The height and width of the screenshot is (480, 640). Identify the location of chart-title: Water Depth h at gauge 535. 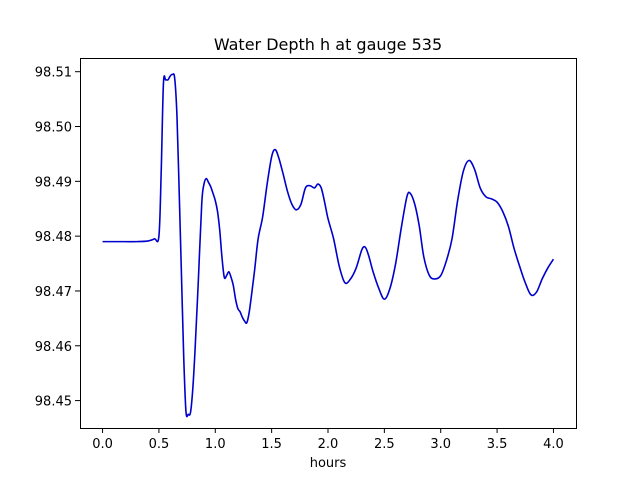
(328, 44).